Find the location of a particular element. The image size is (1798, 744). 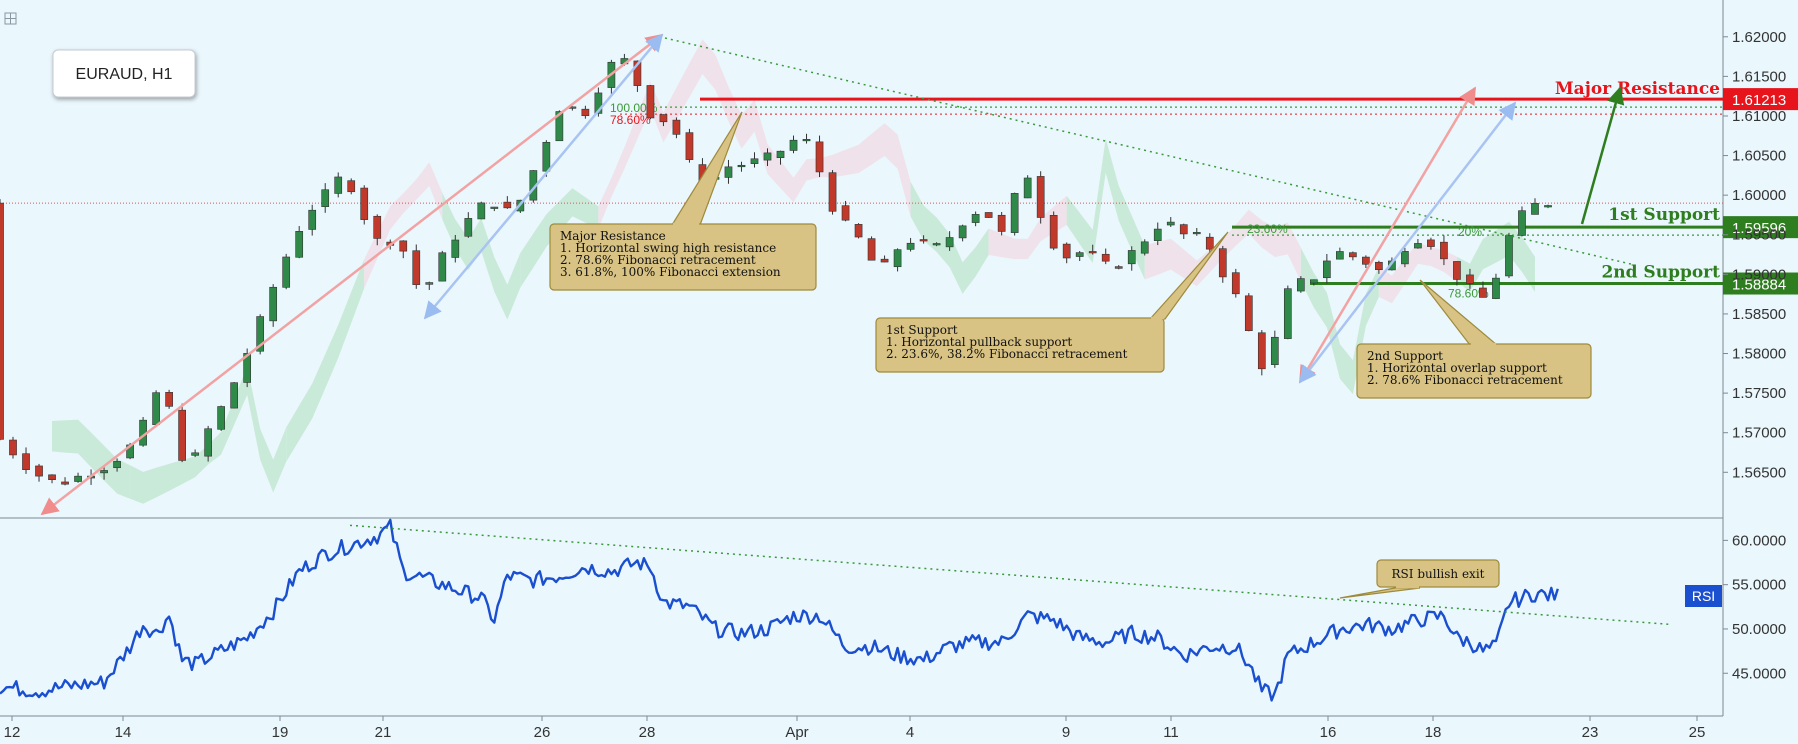

second-support-label: 2nd Support is located at coordinates (1660, 273).